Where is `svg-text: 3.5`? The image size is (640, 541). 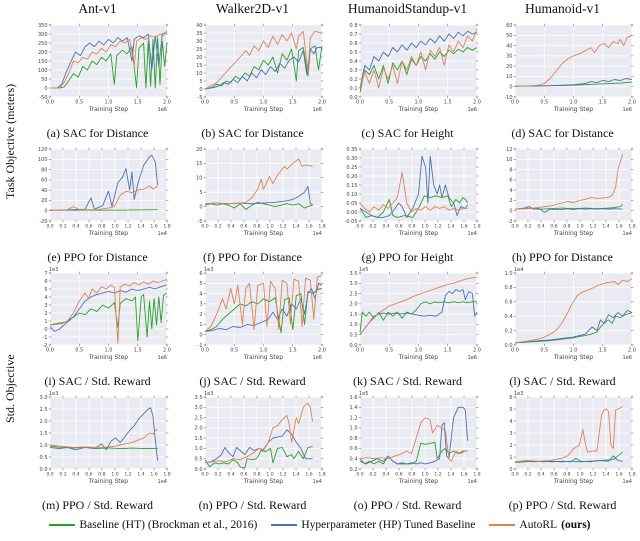
svg-text: 3.5 is located at coordinates (353, 274).